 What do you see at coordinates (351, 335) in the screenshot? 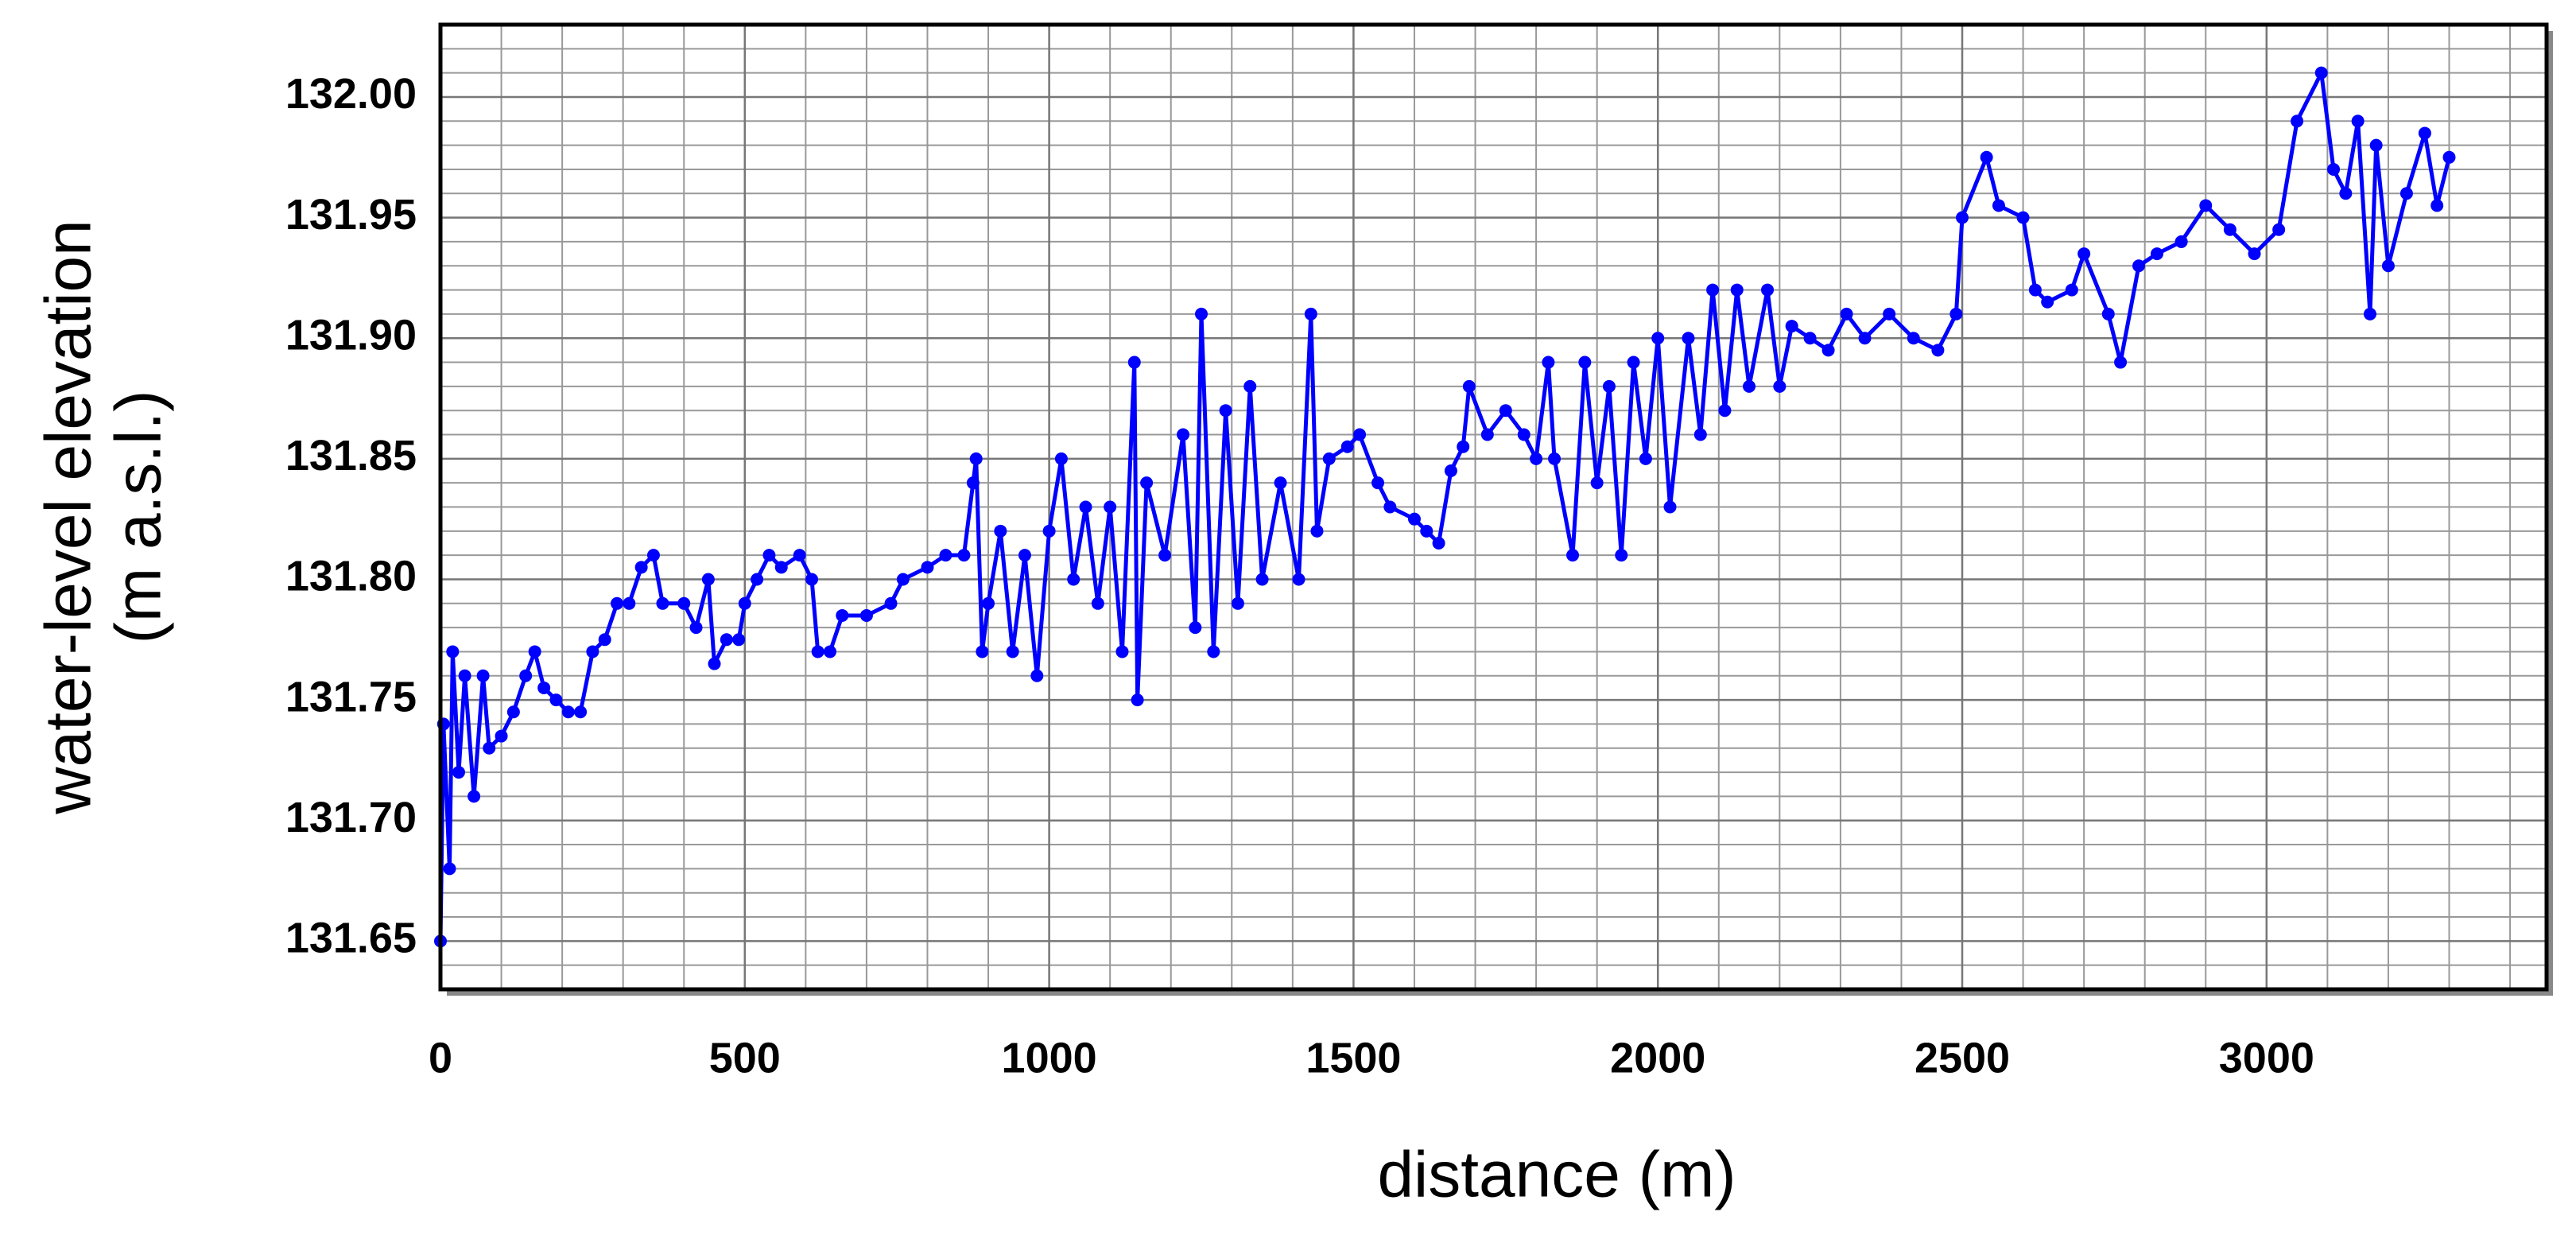
I see `y-tick-label: 131.90` at bounding box center [351, 335].